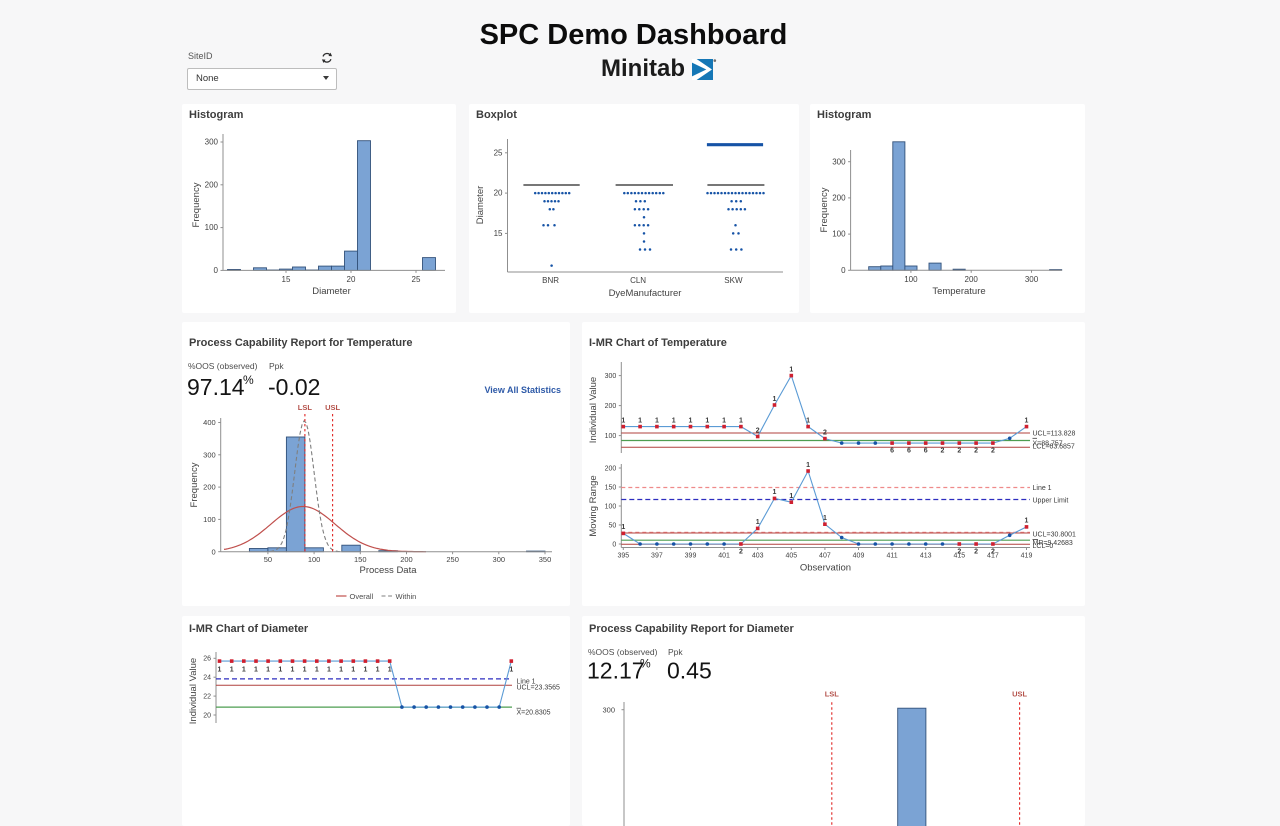 The width and height of the screenshot is (1280, 826). What do you see at coordinates (791, 556) in the screenshot?
I see `svg-text: 405` at bounding box center [791, 556].